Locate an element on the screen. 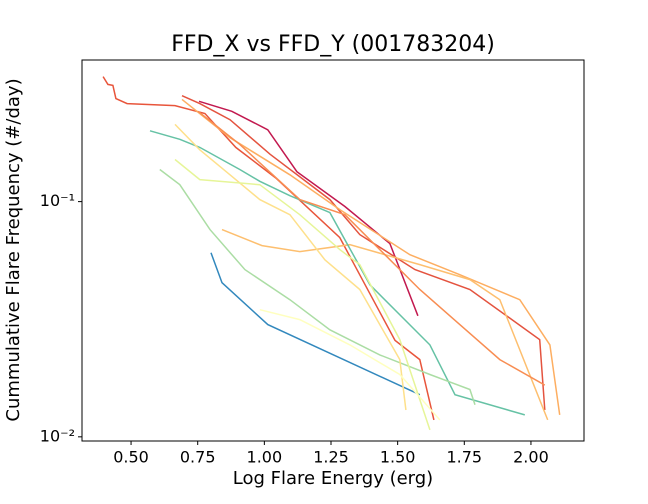 This screenshot has height=504, width=648. y-tick-label: 10⁻² is located at coordinates (57, 435).